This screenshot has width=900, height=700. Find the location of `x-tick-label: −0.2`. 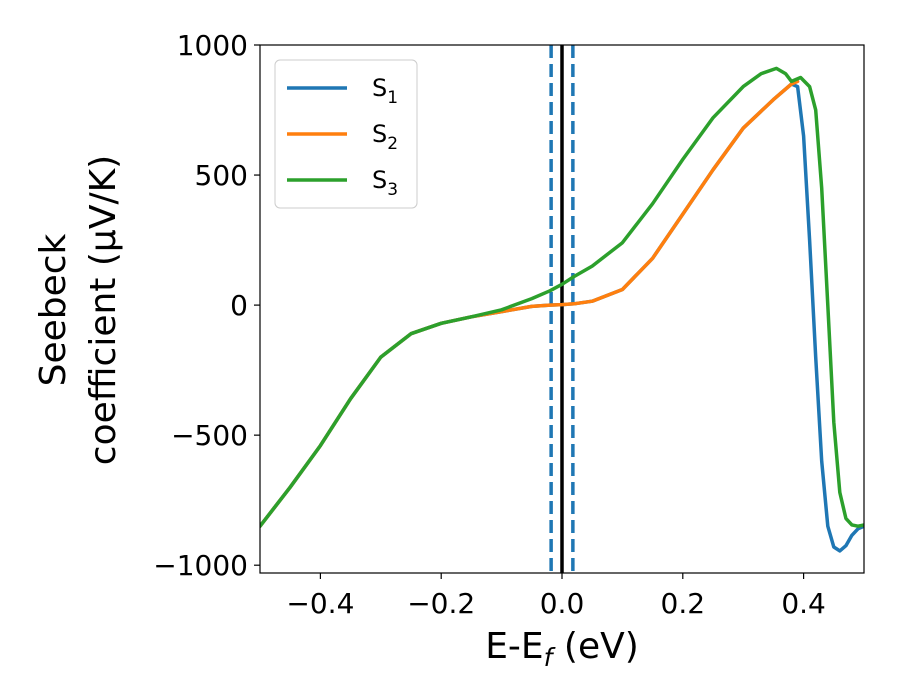

x-tick-label: −0.2 is located at coordinates (441, 603).